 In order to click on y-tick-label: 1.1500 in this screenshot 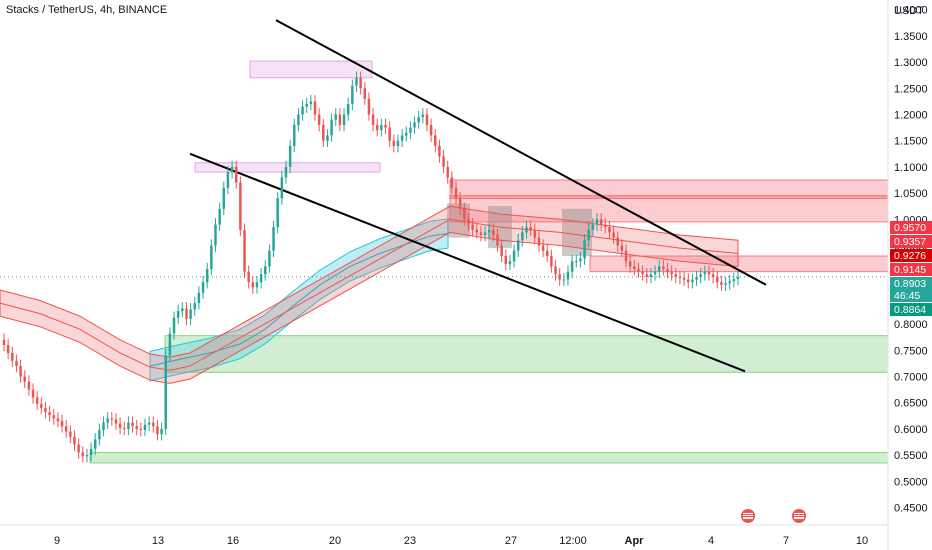, I will do `click(911, 142)`.